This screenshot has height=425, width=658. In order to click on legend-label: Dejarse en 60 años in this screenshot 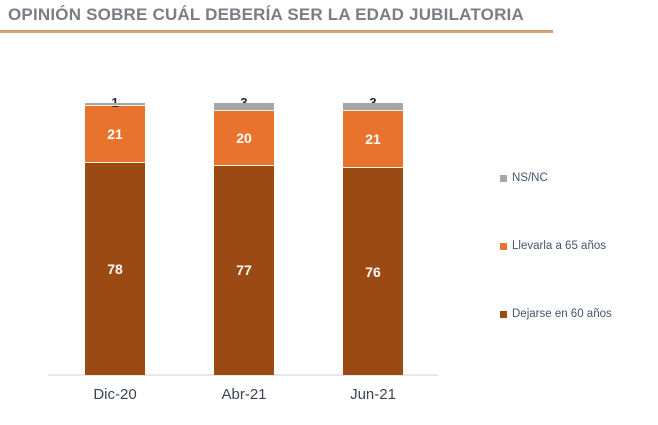, I will do `click(562, 314)`.